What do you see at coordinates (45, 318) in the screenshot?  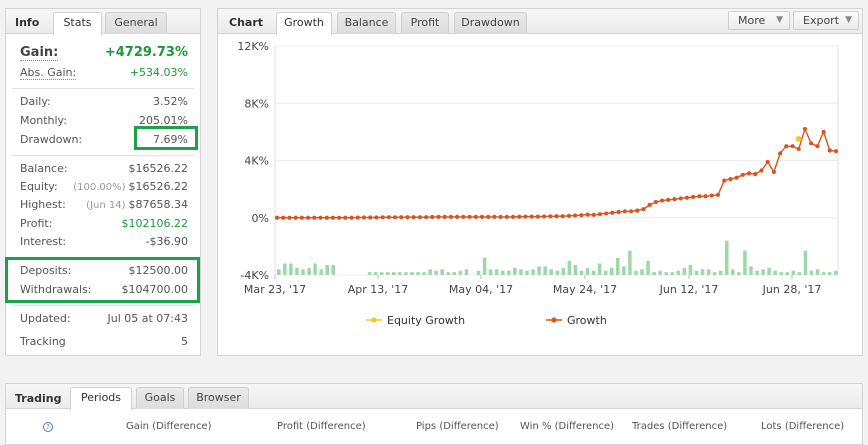 I see `updated-label: Updated:` at bounding box center [45, 318].